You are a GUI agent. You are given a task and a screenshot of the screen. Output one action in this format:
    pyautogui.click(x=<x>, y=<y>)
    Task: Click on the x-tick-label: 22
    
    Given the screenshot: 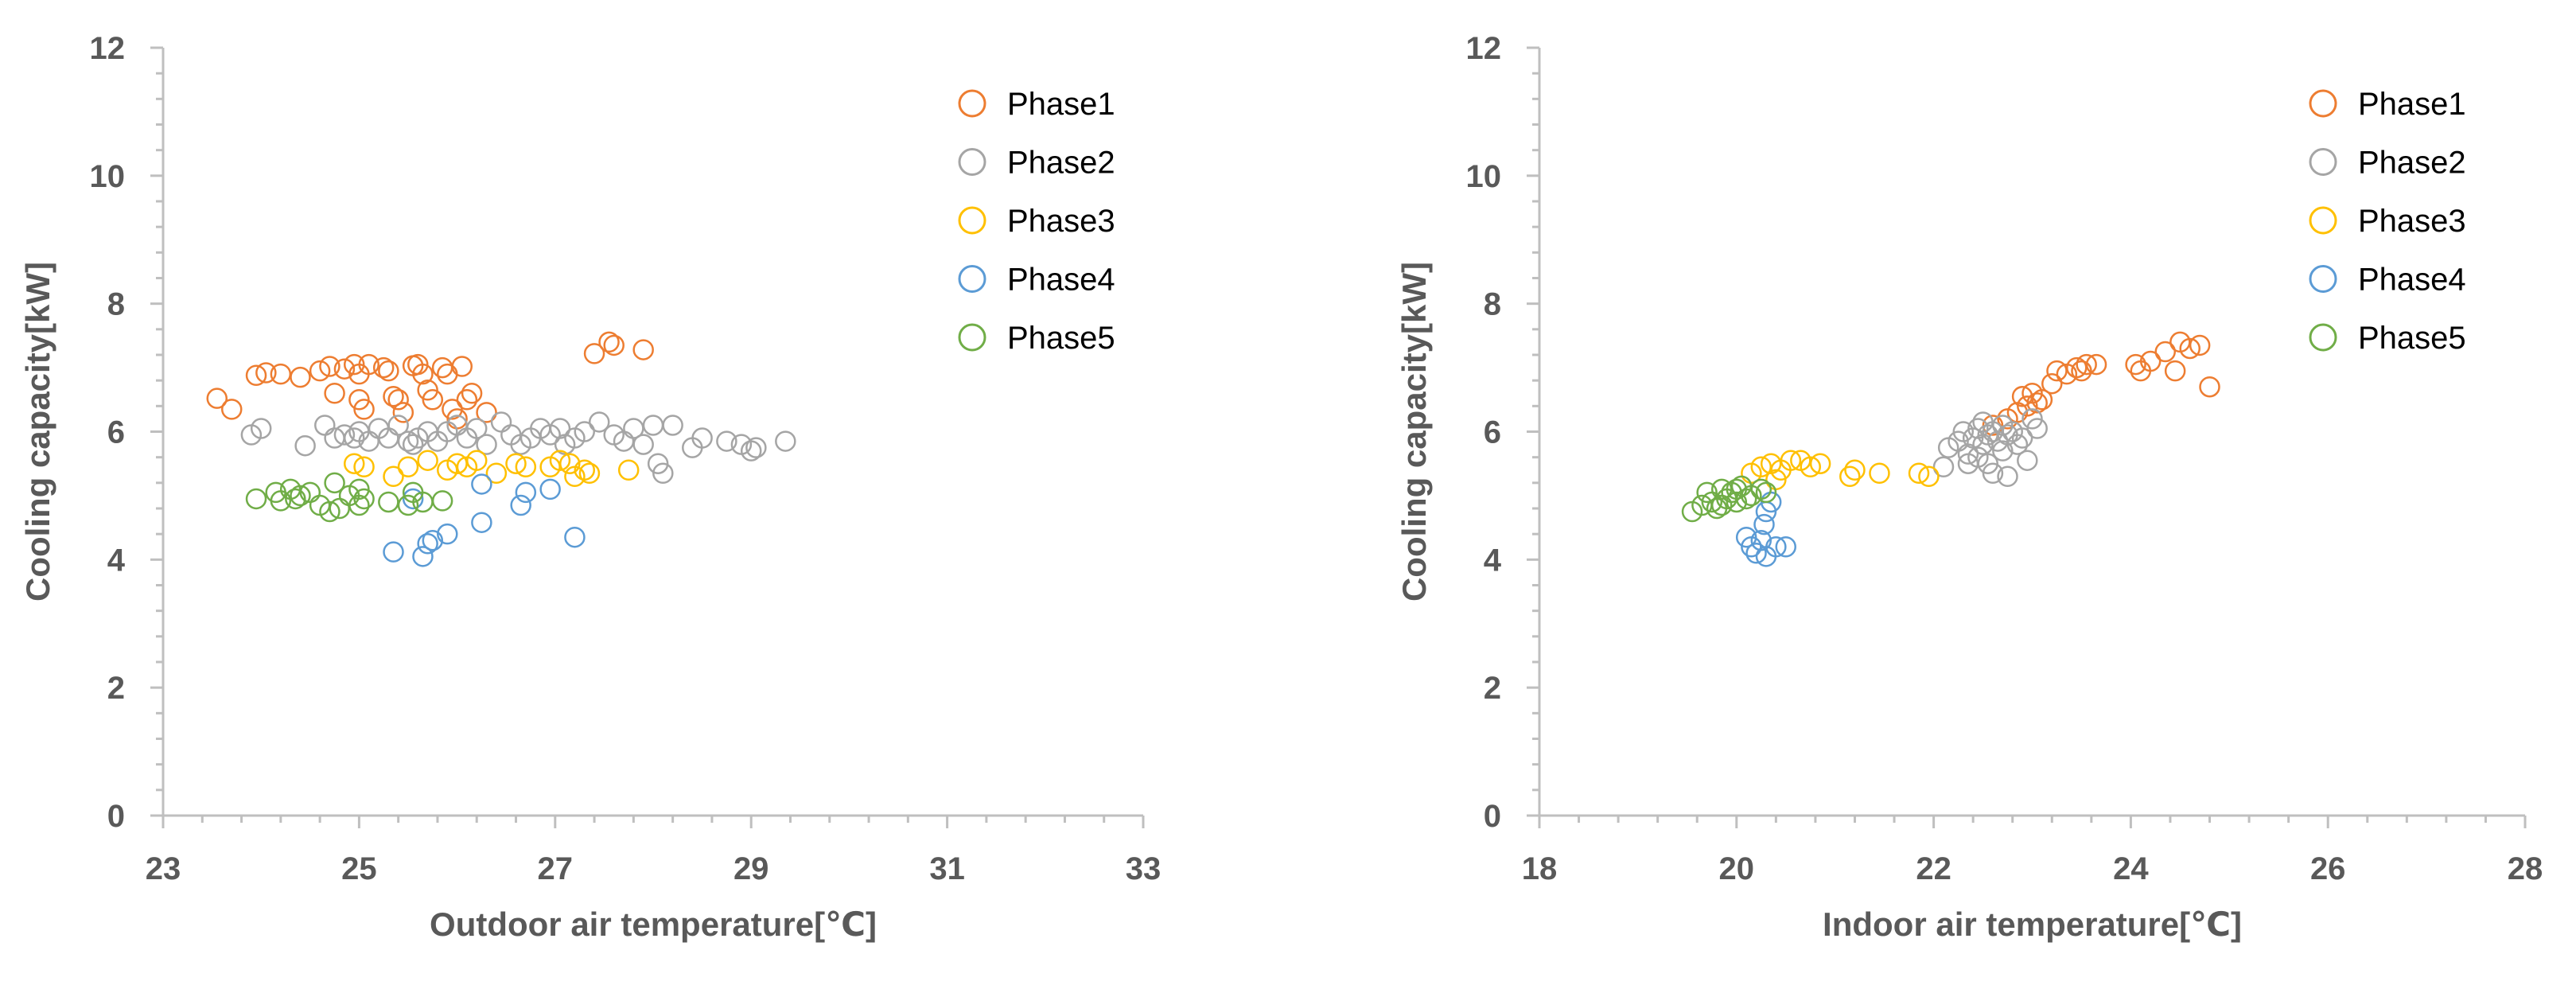 What is the action you would take?
    pyautogui.click(x=1934, y=868)
    